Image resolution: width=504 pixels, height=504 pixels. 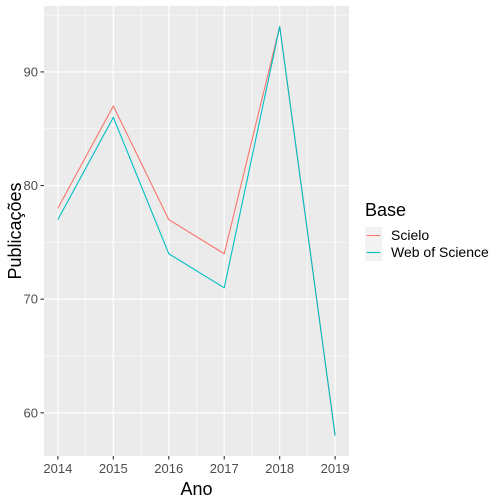 I want to click on x-tick-label: 2018, so click(x=279, y=468).